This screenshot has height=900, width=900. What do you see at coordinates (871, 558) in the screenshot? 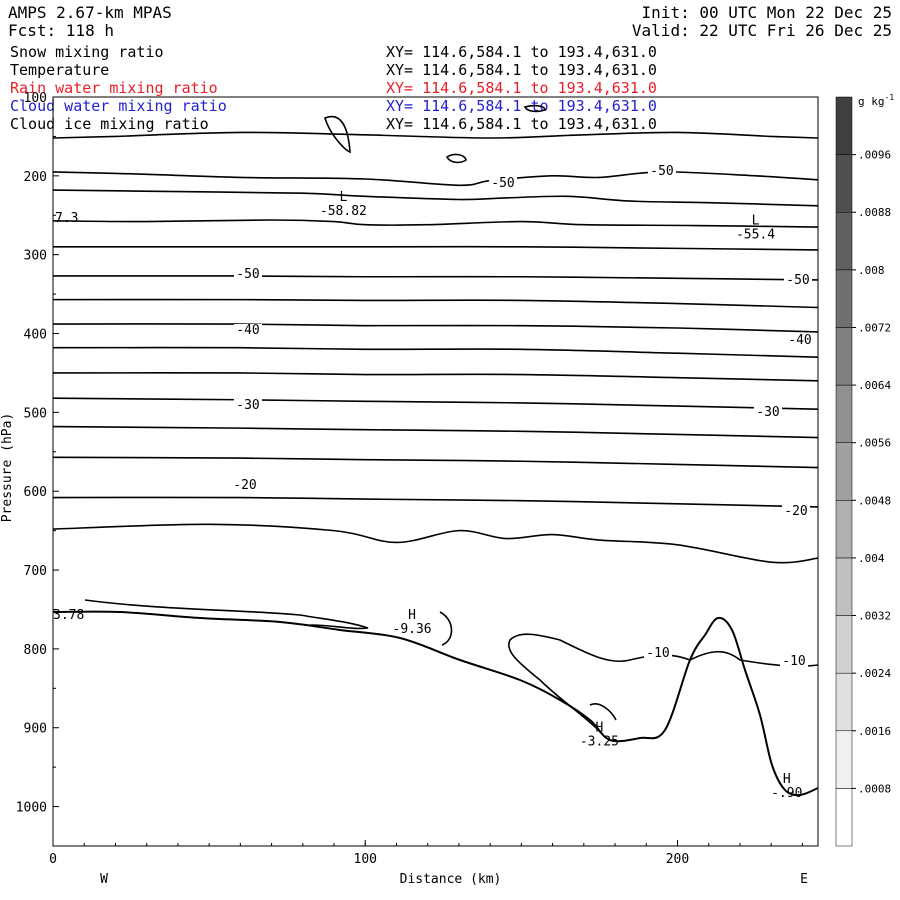
I see `colorbar-label: .004` at bounding box center [871, 558].